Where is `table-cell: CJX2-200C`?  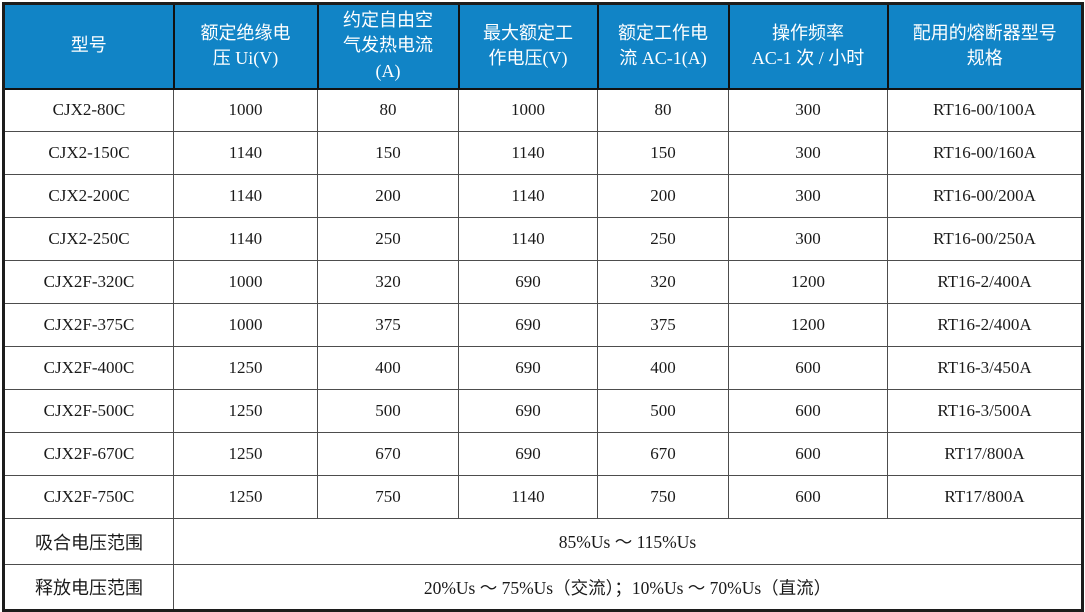 table-cell: CJX2-200C is located at coordinates (88, 196).